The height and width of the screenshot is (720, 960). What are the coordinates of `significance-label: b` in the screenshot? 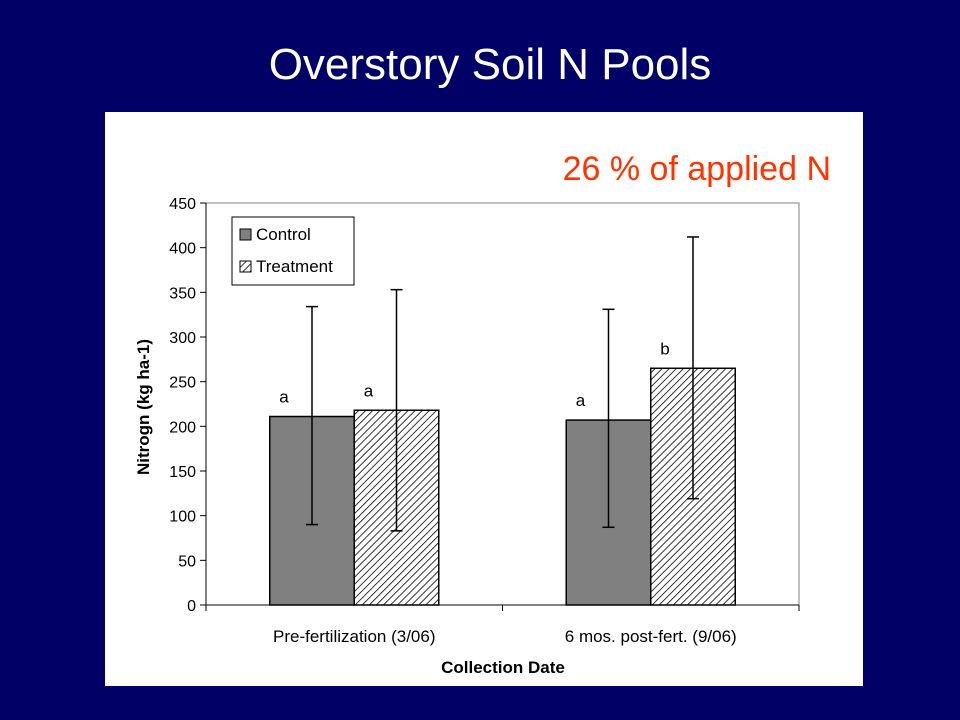 It's located at (664, 348).